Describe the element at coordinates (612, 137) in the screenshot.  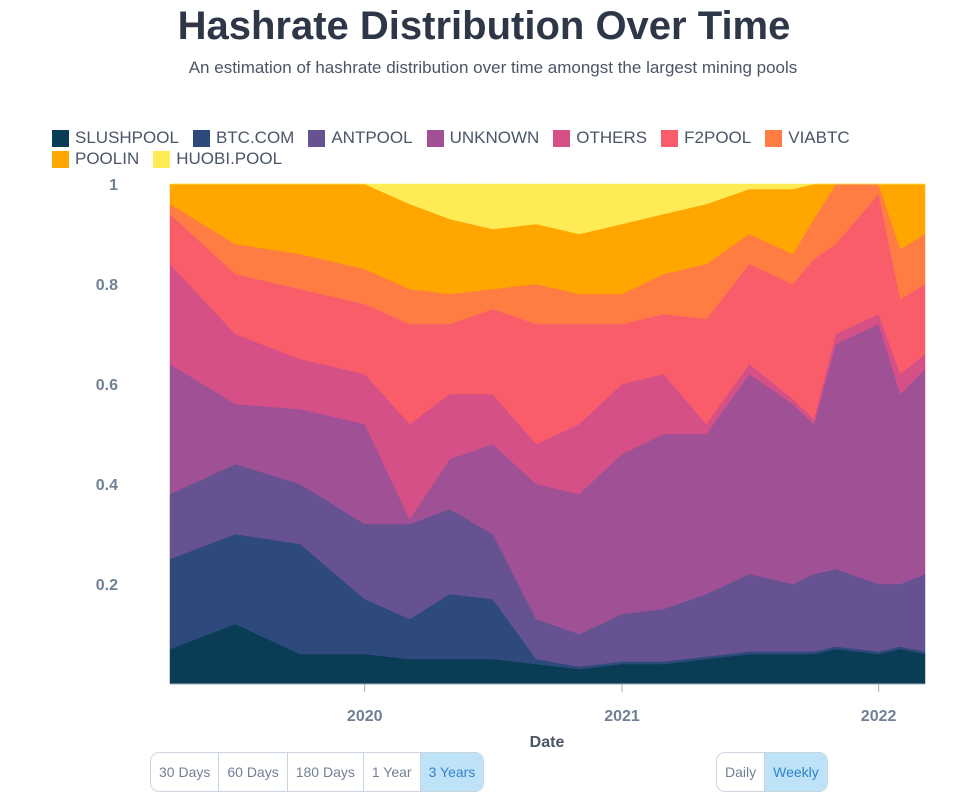
I see `legend-label: OTHERS` at that location.